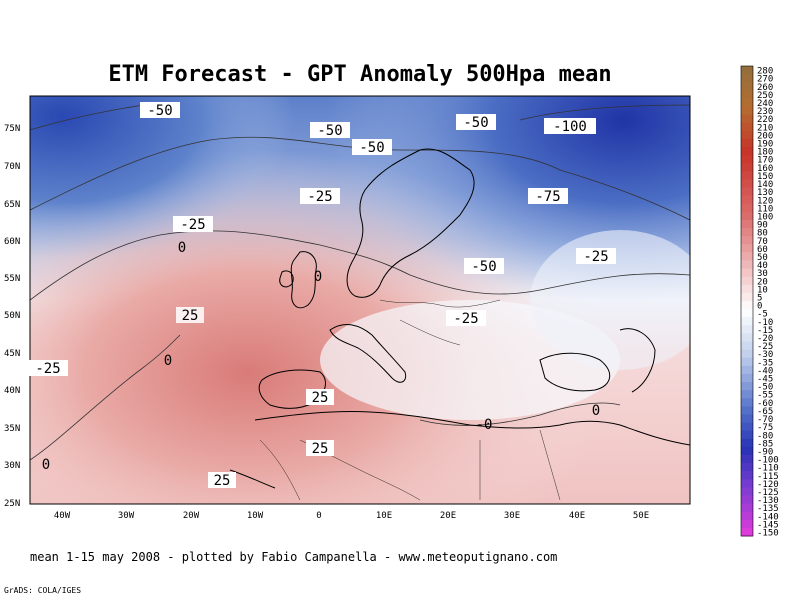  What do you see at coordinates (765, 177) in the screenshot?
I see `colorbar-label: 150` at bounding box center [765, 177].